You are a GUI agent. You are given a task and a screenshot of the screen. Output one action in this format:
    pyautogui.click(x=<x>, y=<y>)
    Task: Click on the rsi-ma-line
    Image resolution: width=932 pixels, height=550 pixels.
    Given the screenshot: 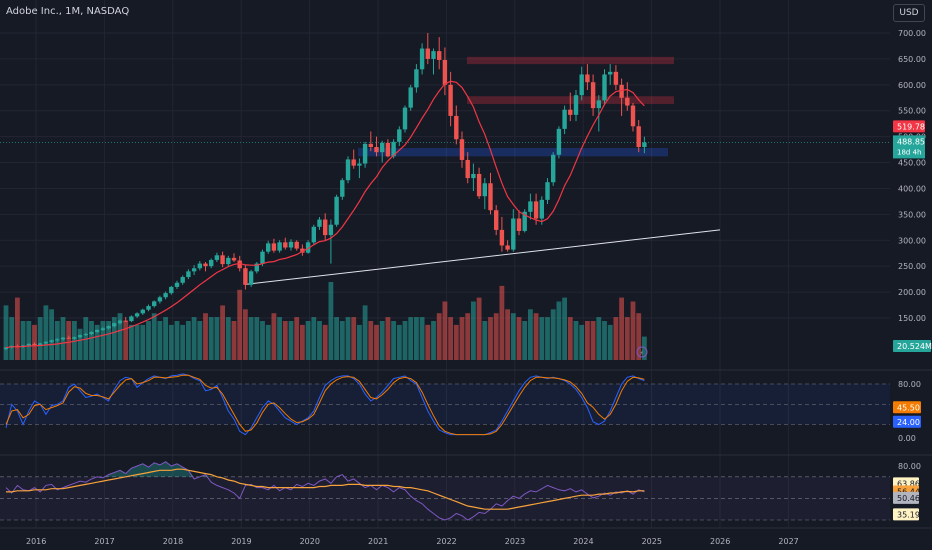 What is the action you would take?
    pyautogui.click(x=325, y=489)
    